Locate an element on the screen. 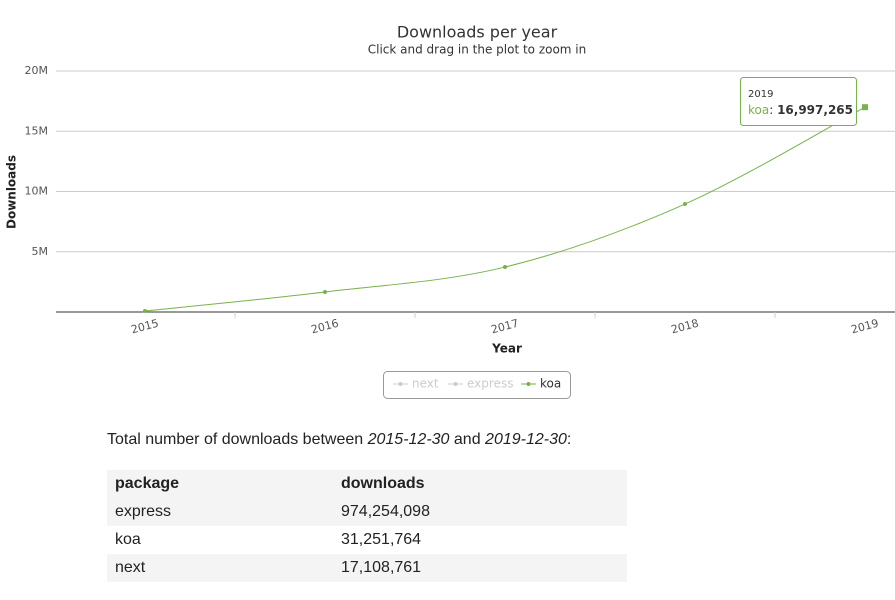  x-tick-label: 2015 is located at coordinates (145, 327).